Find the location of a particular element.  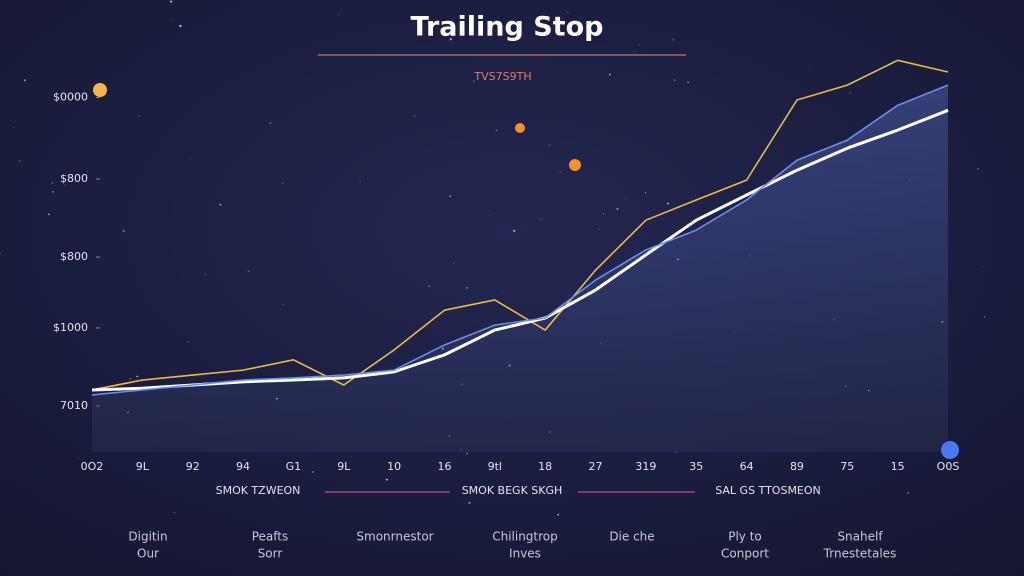

x-tick-label: G1 is located at coordinates (294, 466).